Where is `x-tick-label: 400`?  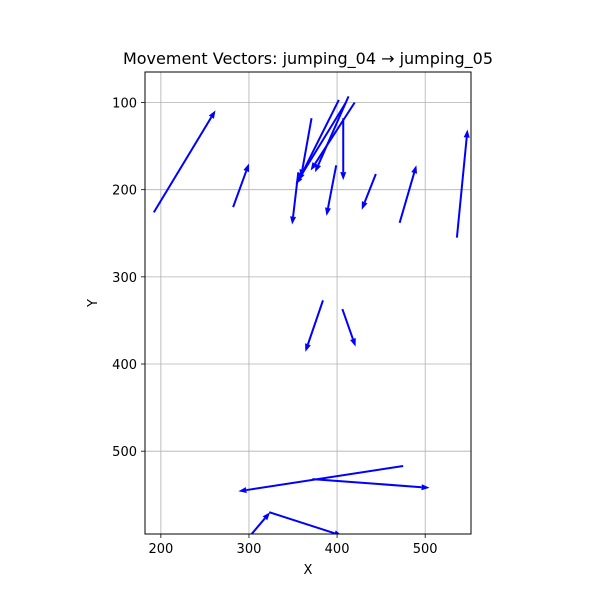 x-tick-label: 400 is located at coordinates (337, 549).